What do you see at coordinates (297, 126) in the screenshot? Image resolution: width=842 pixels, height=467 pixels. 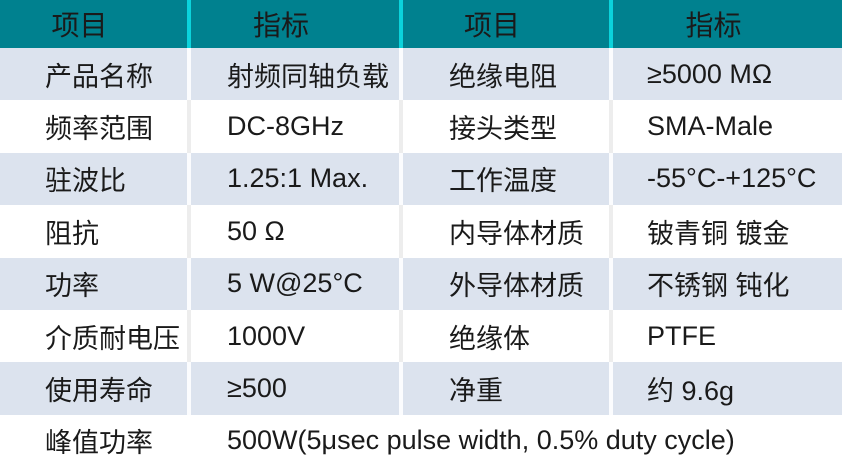 I see `spec-value-cell: DC-8GHz` at bounding box center [297, 126].